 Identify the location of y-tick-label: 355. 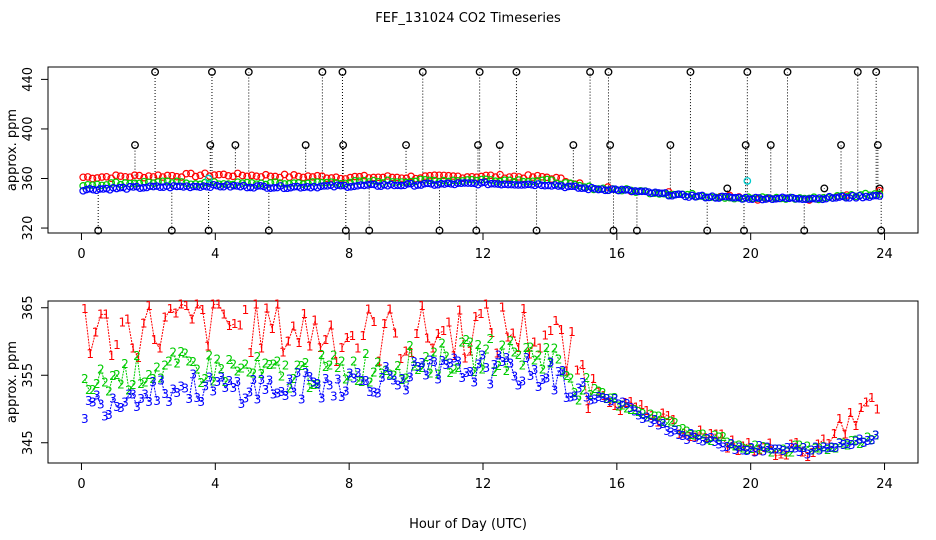
(28, 375).